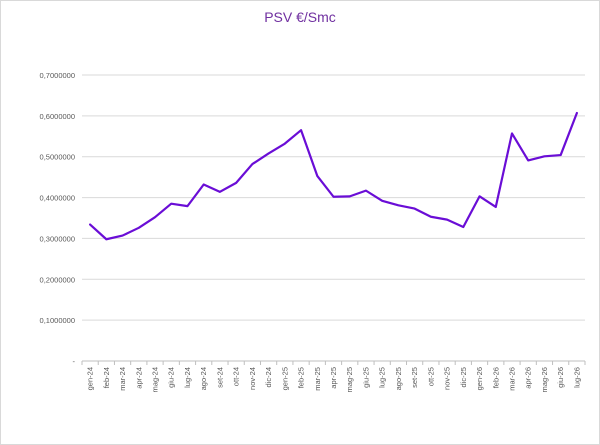  I want to click on x-tick-label: ott-25, so click(430, 376).